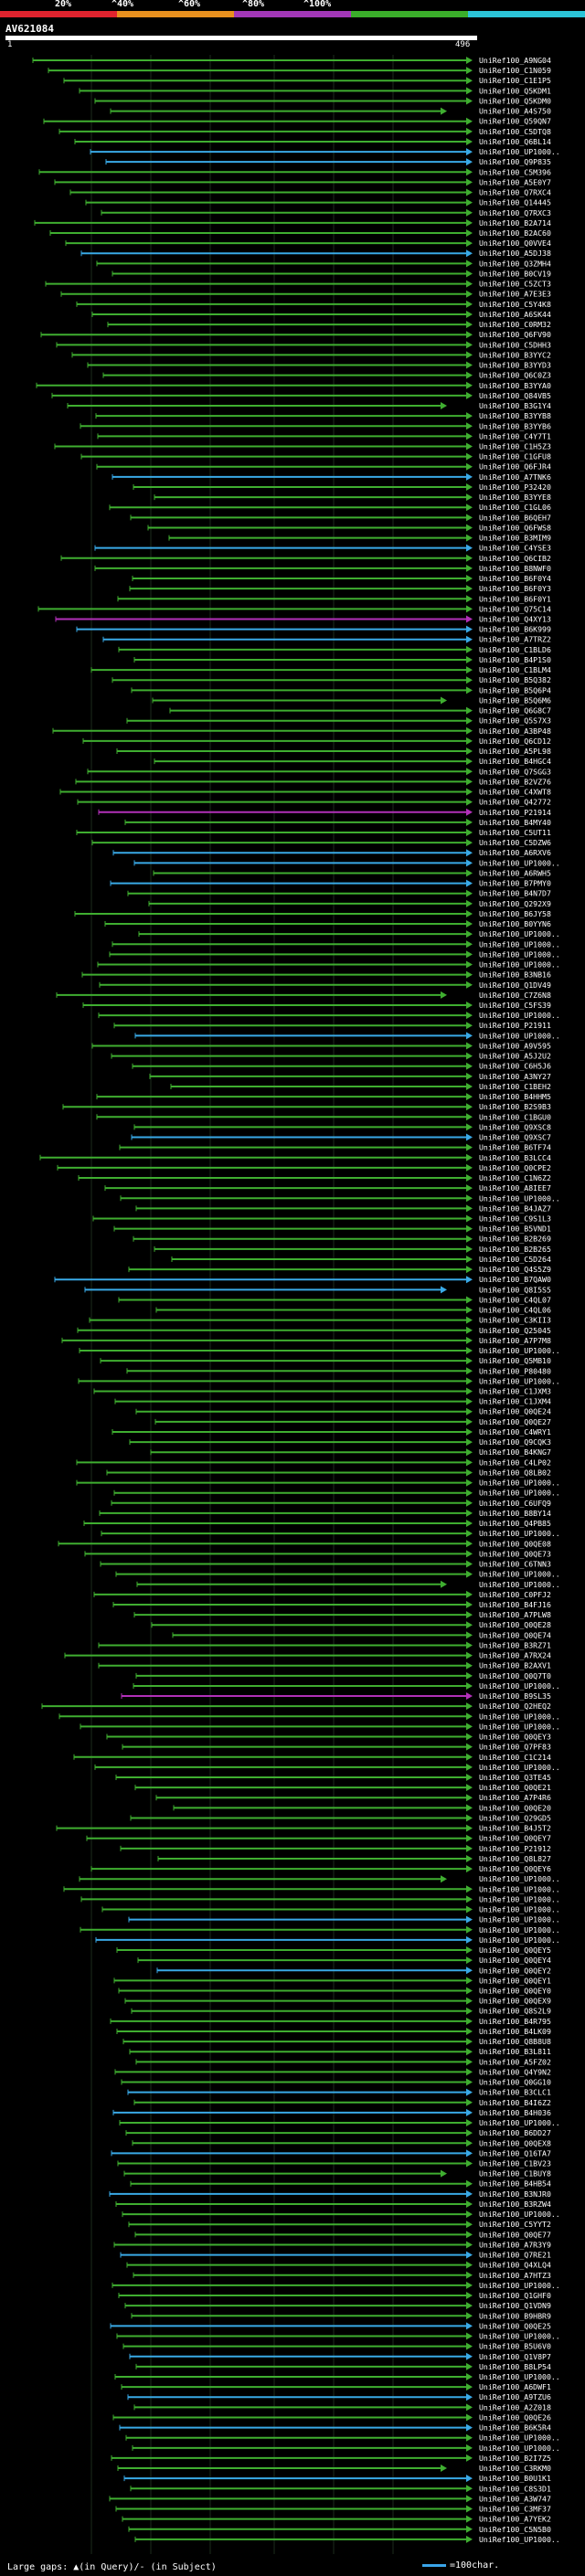 This screenshot has width=585, height=2576. Describe the element at coordinates (515, 731) in the screenshot. I see `hit-label: UniRef100_A3BP48` at that location.